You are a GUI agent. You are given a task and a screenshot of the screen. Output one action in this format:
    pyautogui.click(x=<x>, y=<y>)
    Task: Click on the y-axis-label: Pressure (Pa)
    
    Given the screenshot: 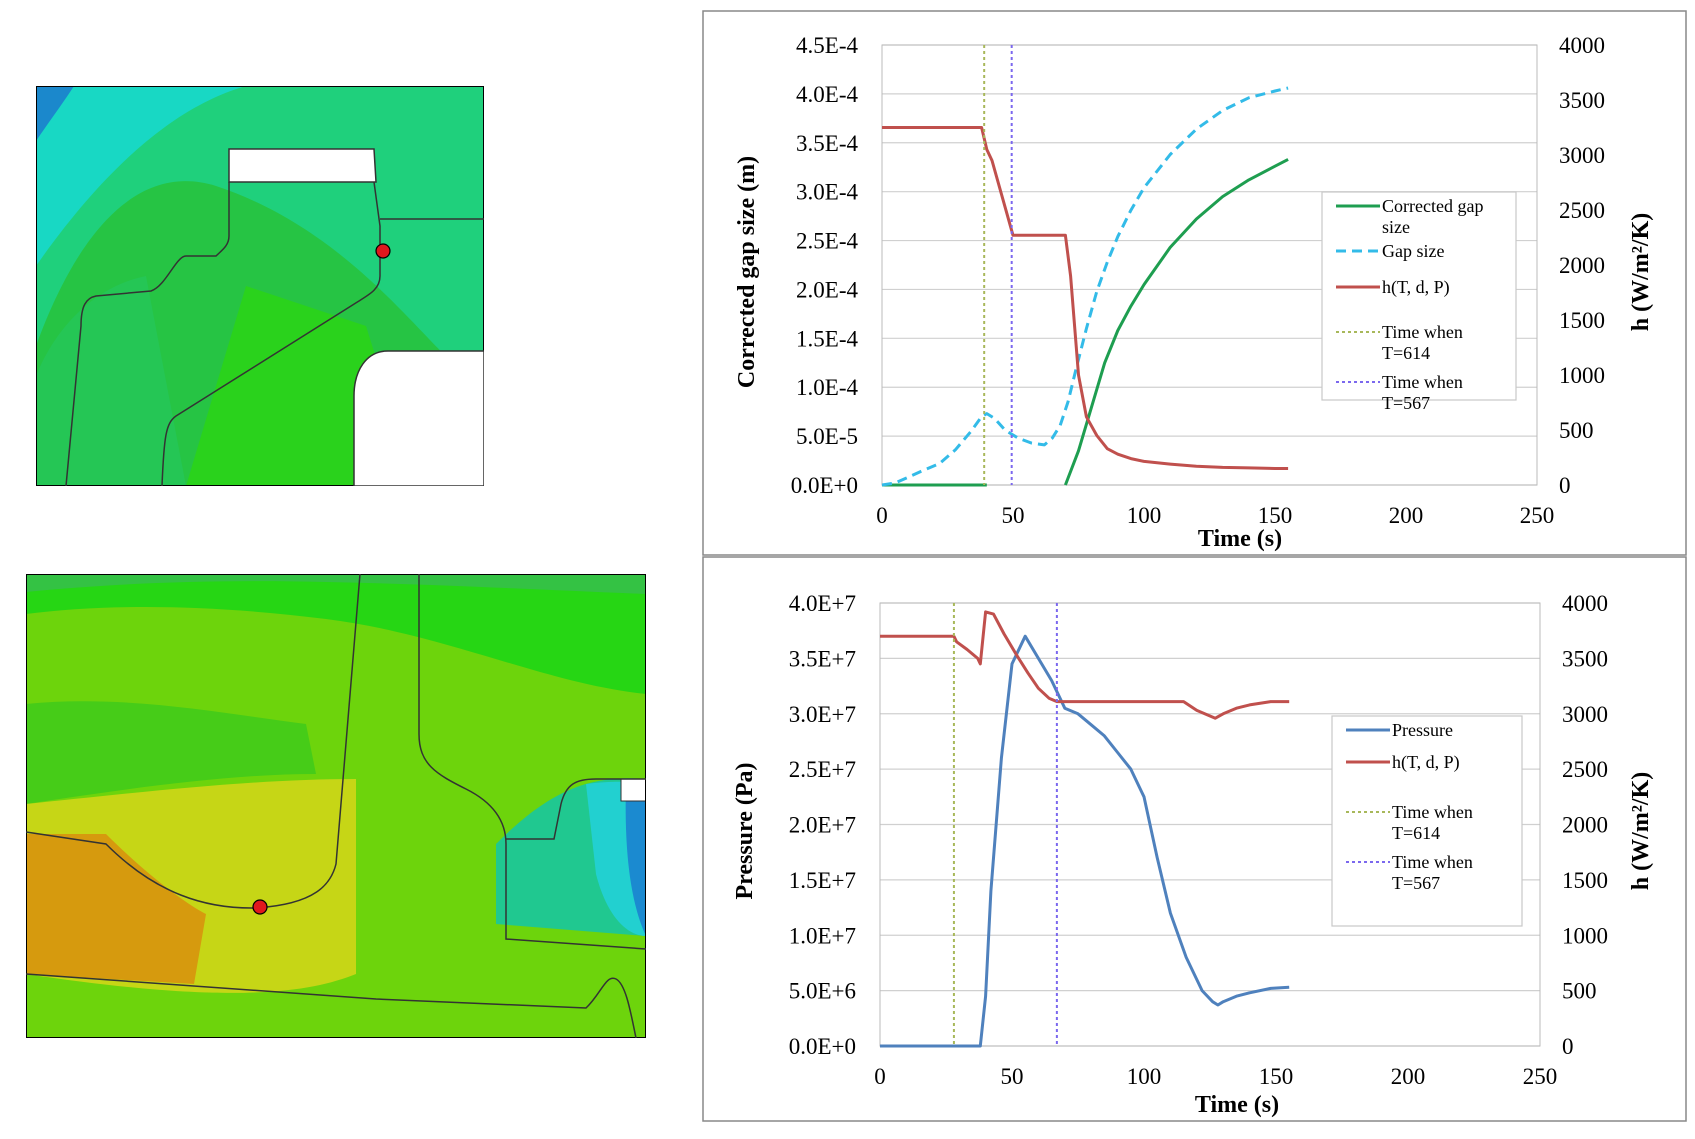 What is the action you would take?
    pyautogui.click(x=745, y=830)
    